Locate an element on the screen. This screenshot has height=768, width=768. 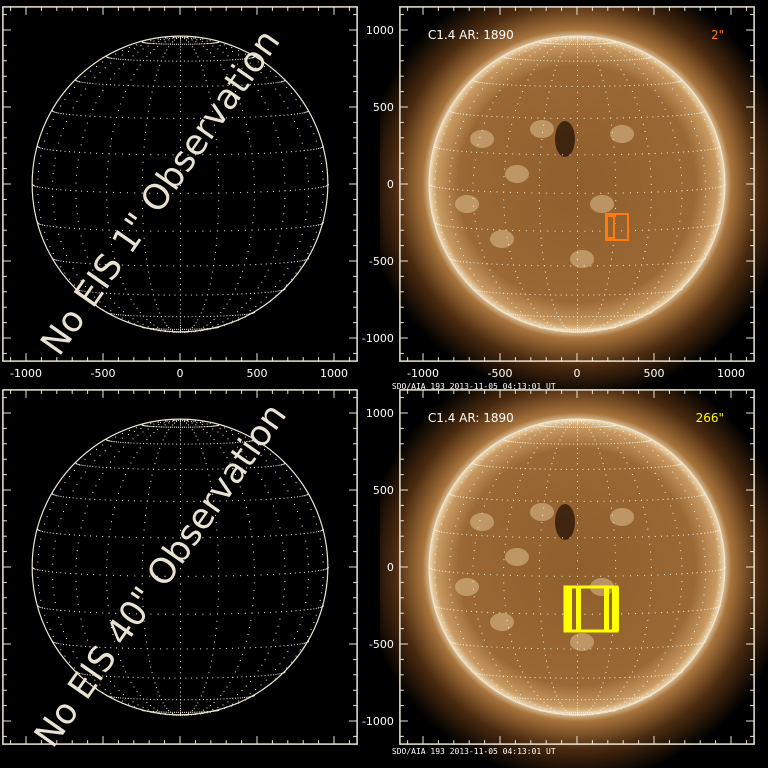
x-tick-label: 0 is located at coordinates (577, 373).